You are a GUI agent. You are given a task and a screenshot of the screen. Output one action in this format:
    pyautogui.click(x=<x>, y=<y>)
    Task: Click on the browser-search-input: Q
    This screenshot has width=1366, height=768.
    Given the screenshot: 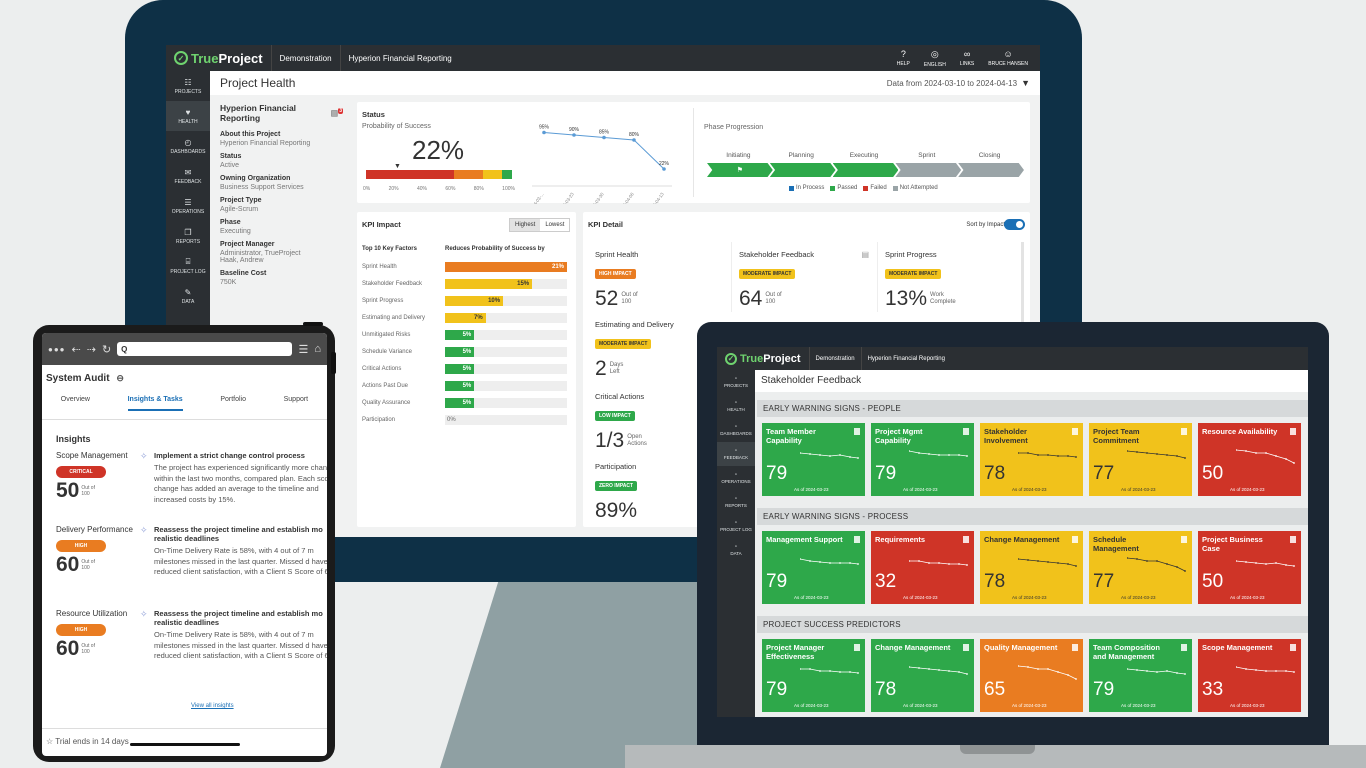 What is the action you would take?
    pyautogui.click(x=205, y=349)
    